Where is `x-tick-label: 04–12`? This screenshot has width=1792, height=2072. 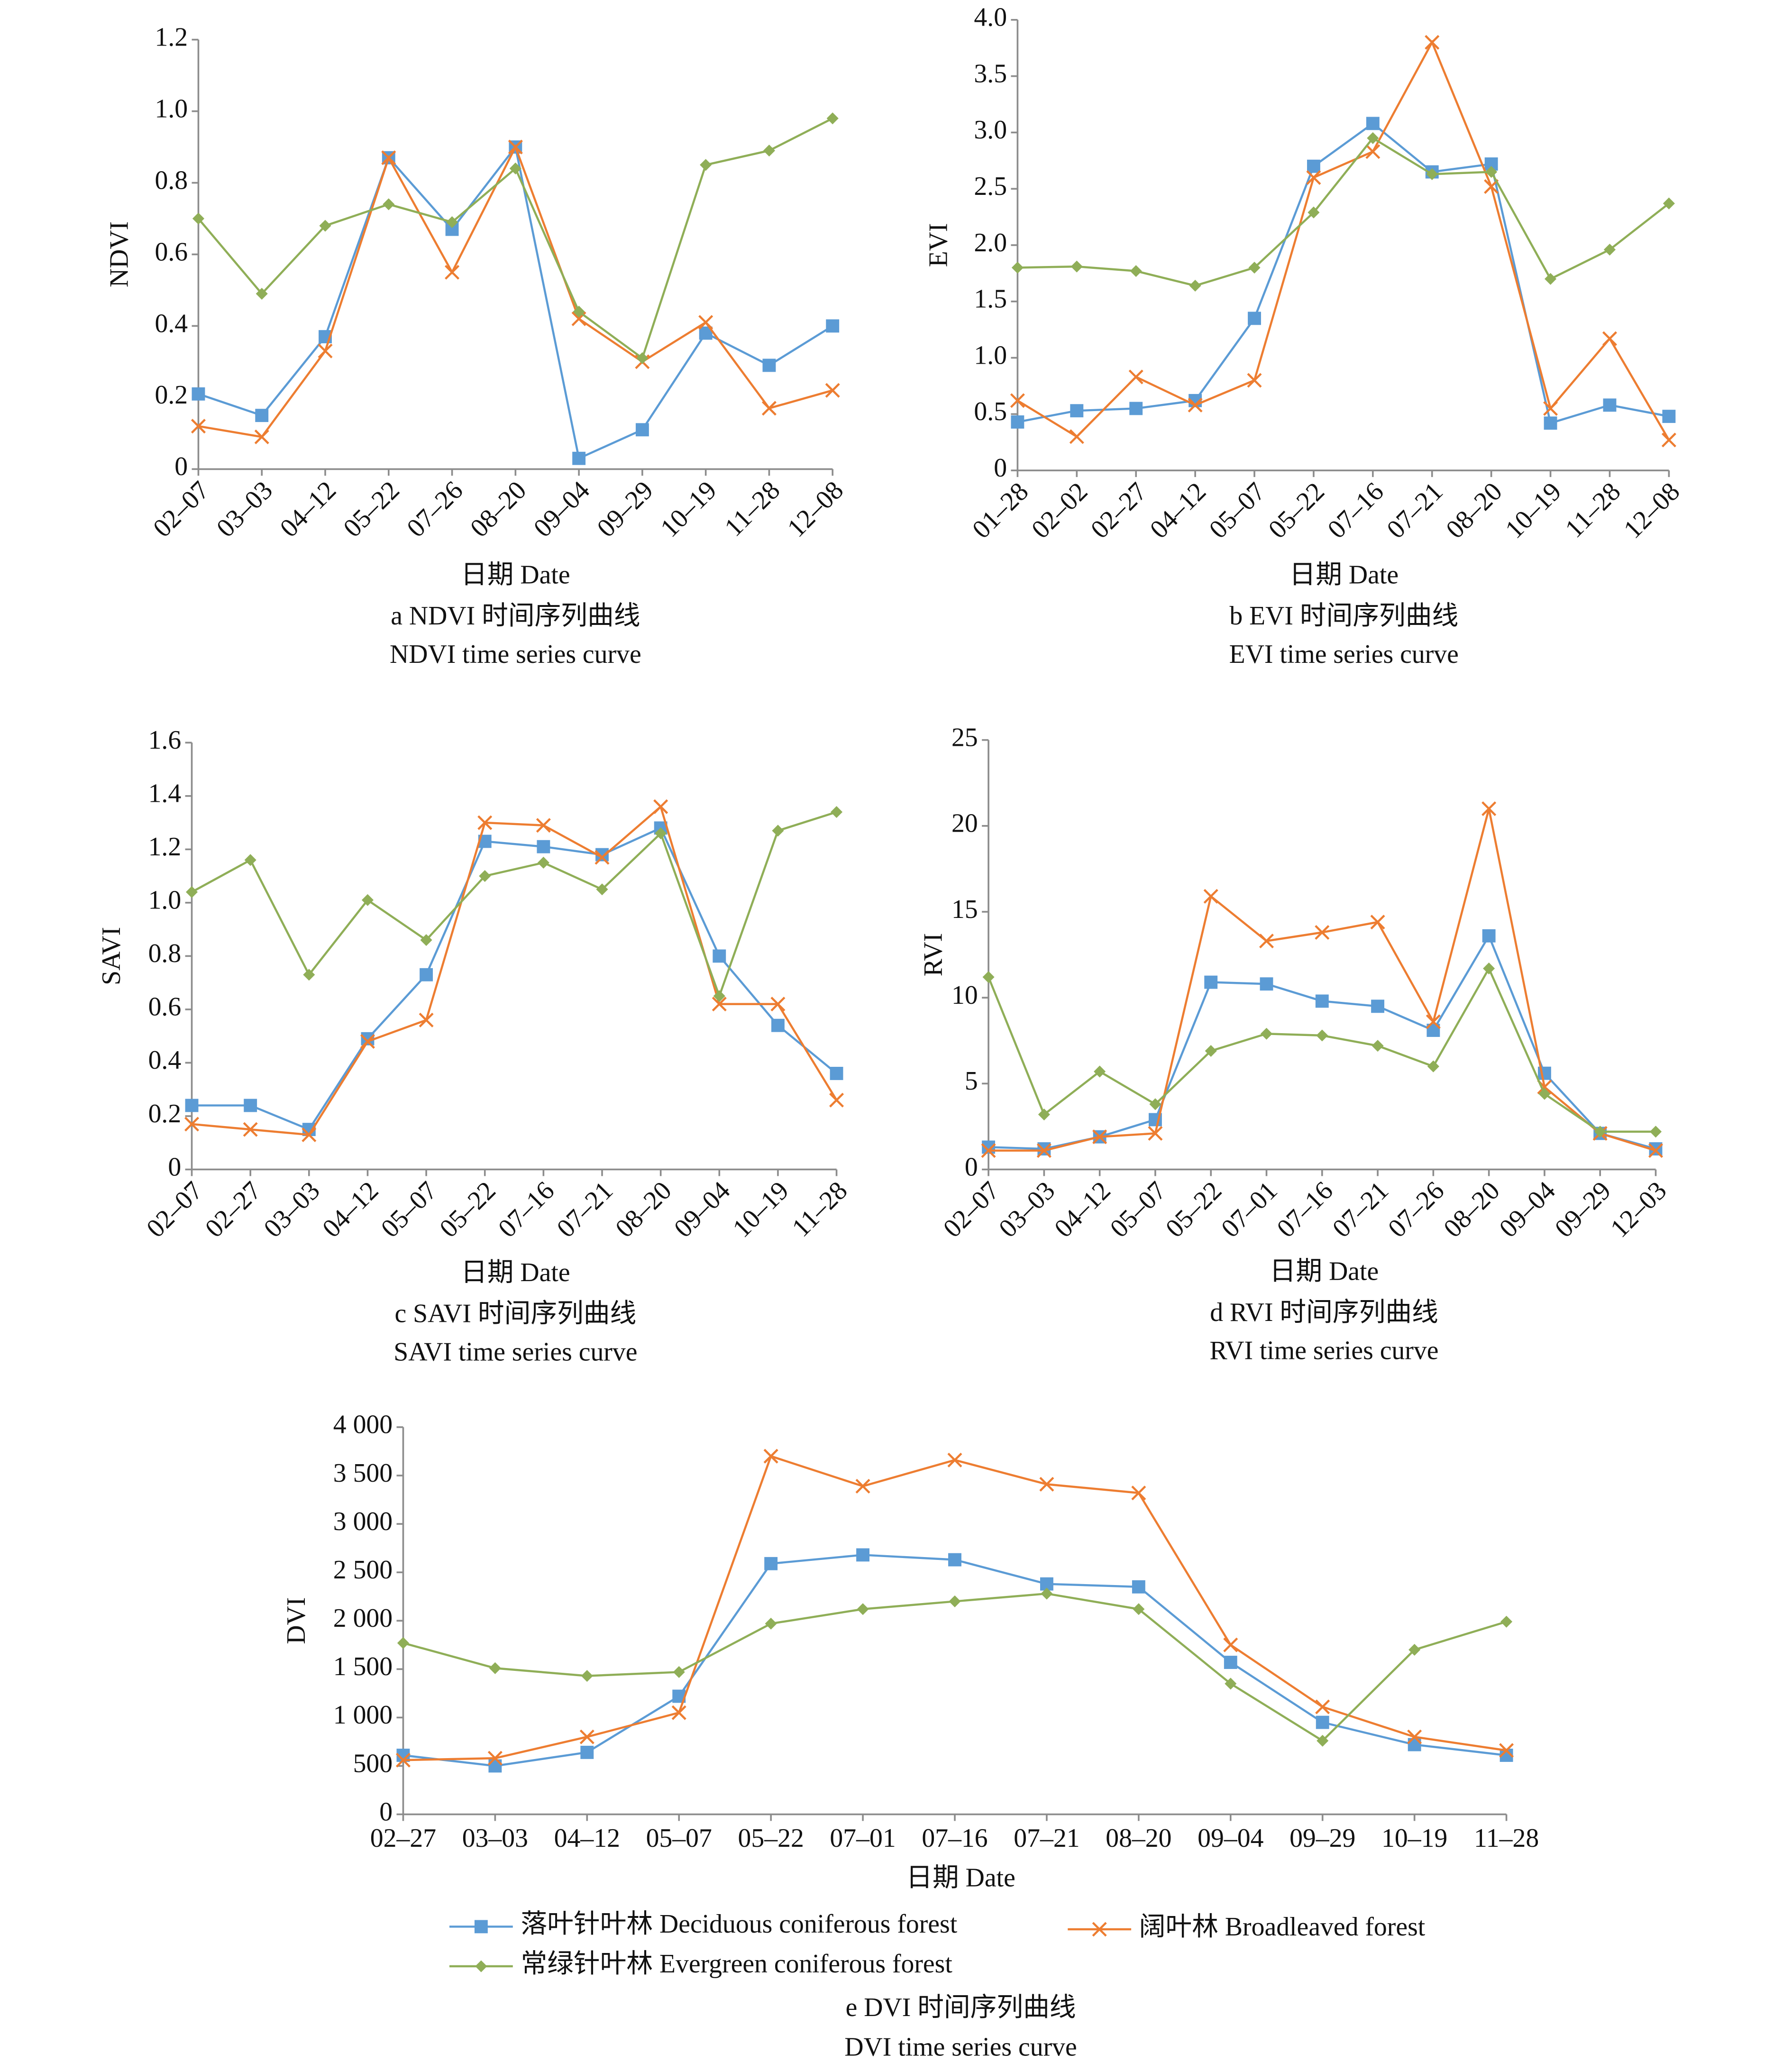 x-tick-label: 04–12 is located at coordinates (1082, 1209).